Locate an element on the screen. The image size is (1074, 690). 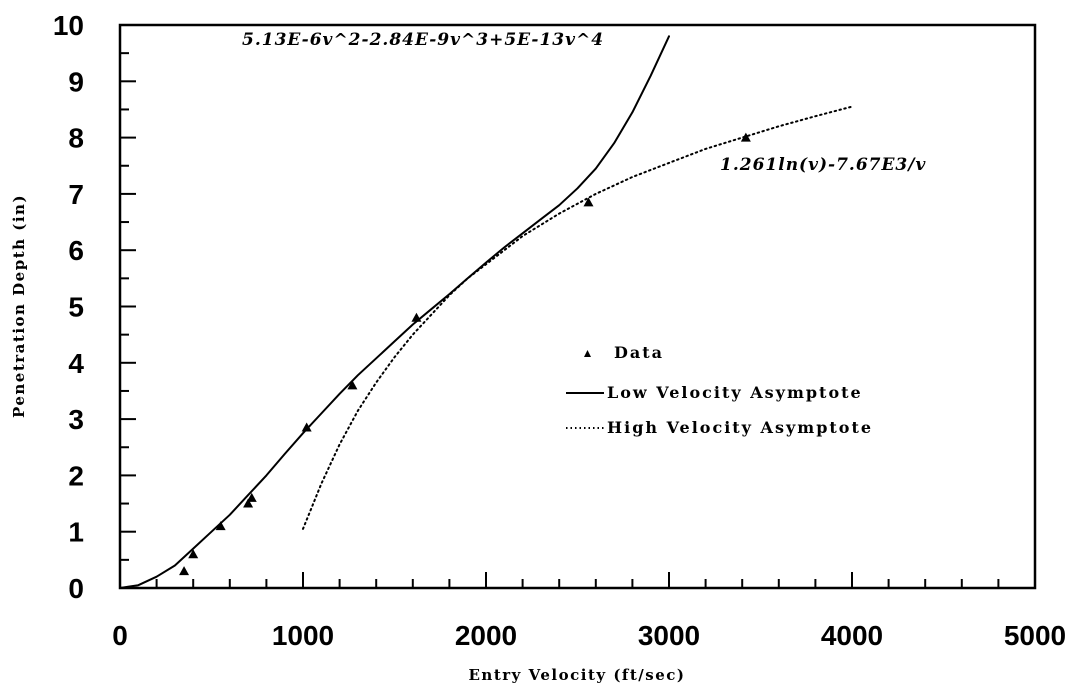
x-axis-title: Entry Velocity (ft/sec) is located at coordinates (577, 675).